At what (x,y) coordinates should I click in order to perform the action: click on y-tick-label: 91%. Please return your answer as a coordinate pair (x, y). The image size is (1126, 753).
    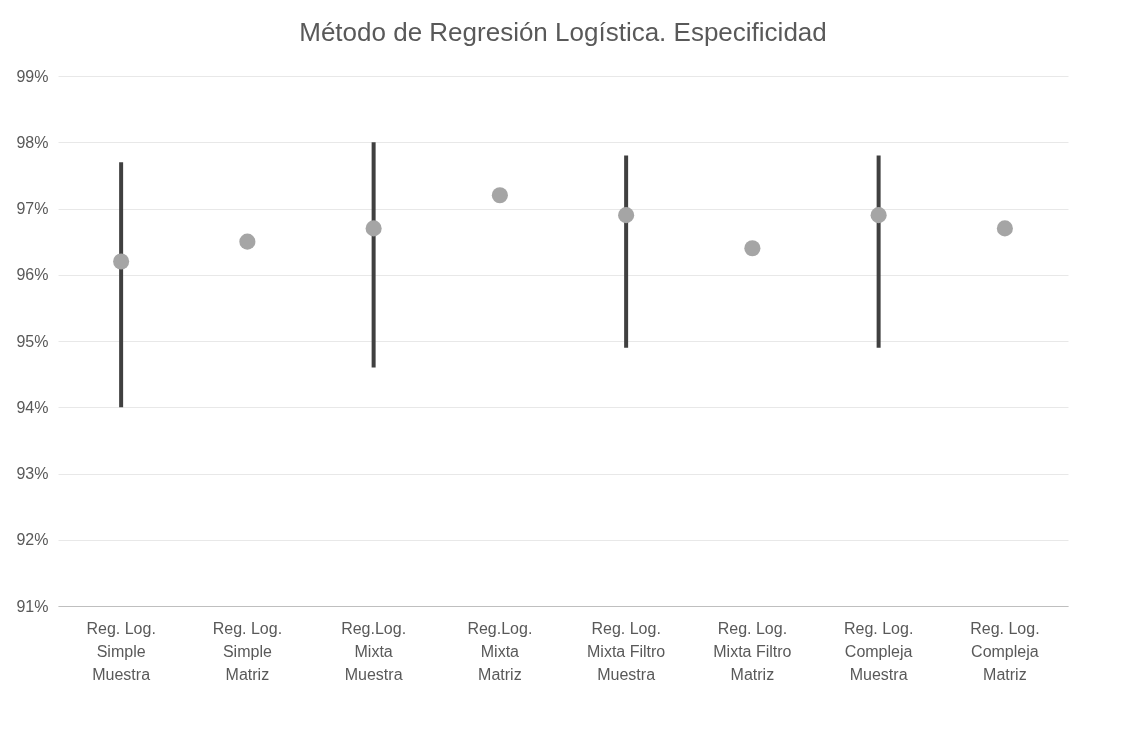
    Looking at the image, I should click on (32, 606).